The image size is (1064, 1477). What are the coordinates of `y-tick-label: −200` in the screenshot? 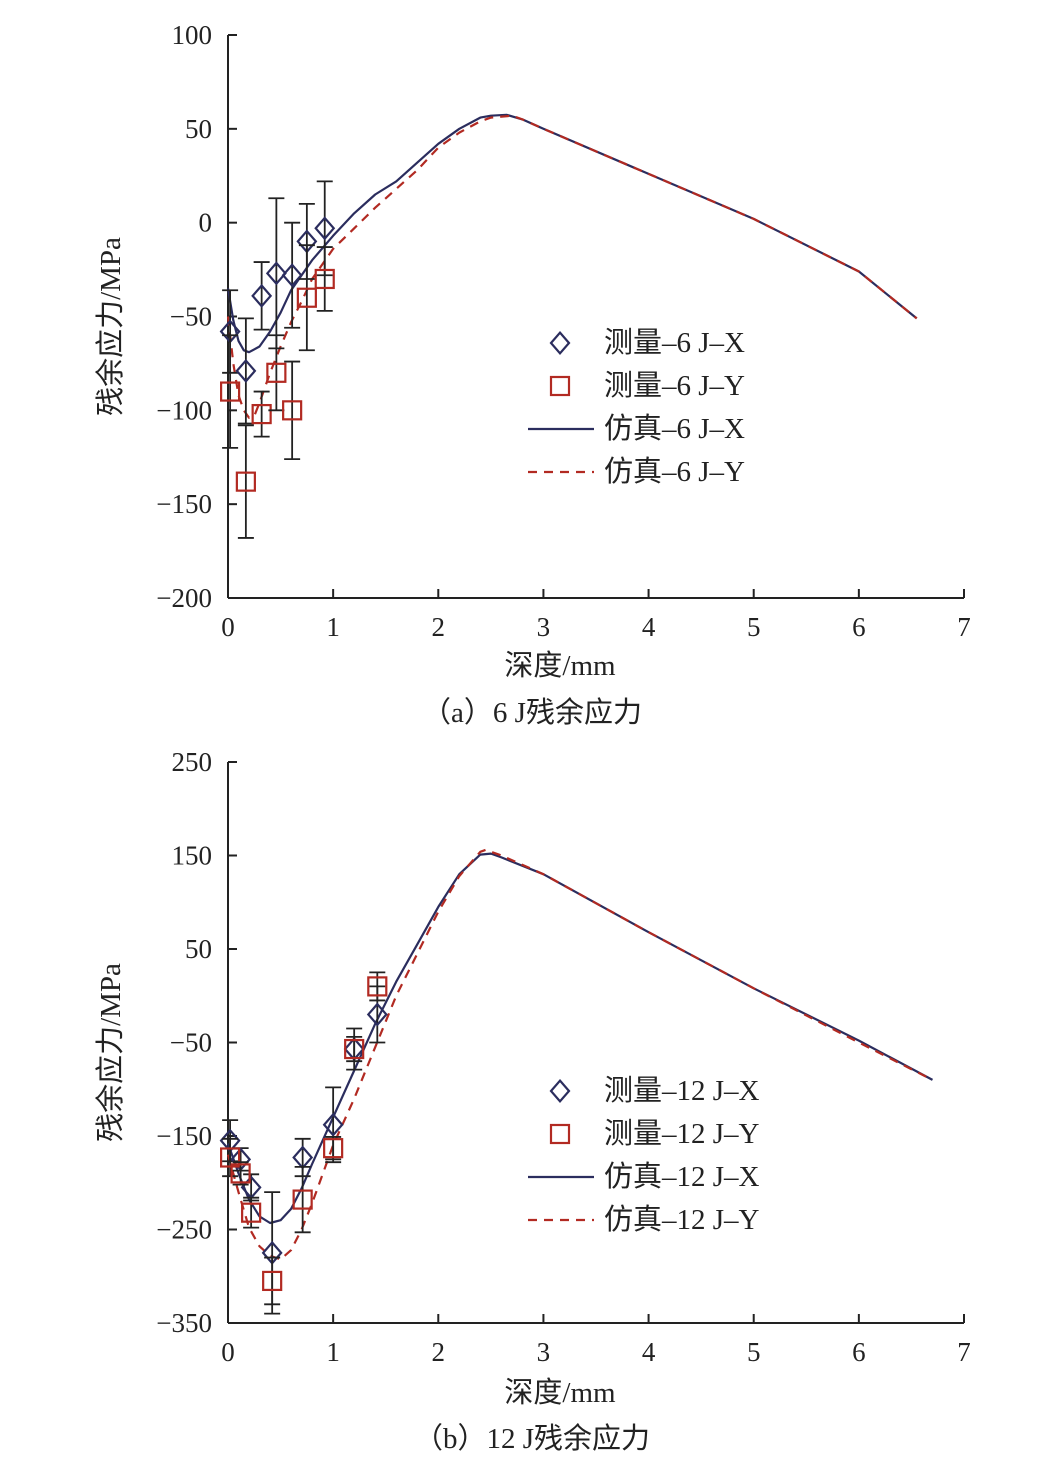 It's located at (184, 598).